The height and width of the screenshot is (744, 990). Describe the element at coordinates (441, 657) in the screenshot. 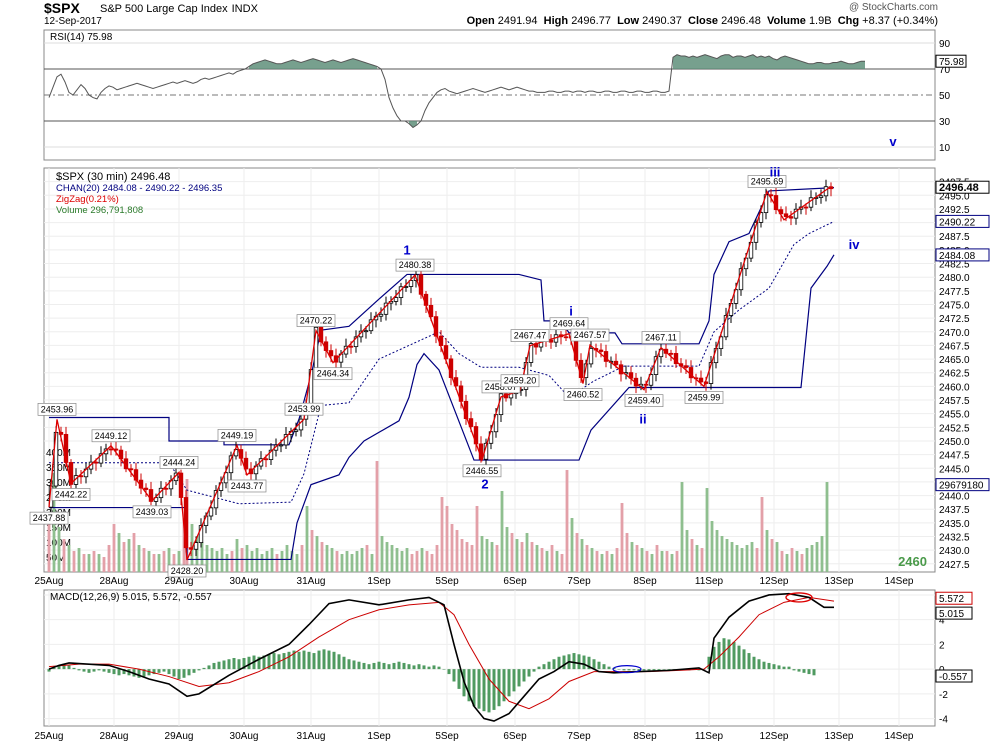

I see `macd-line` at that location.